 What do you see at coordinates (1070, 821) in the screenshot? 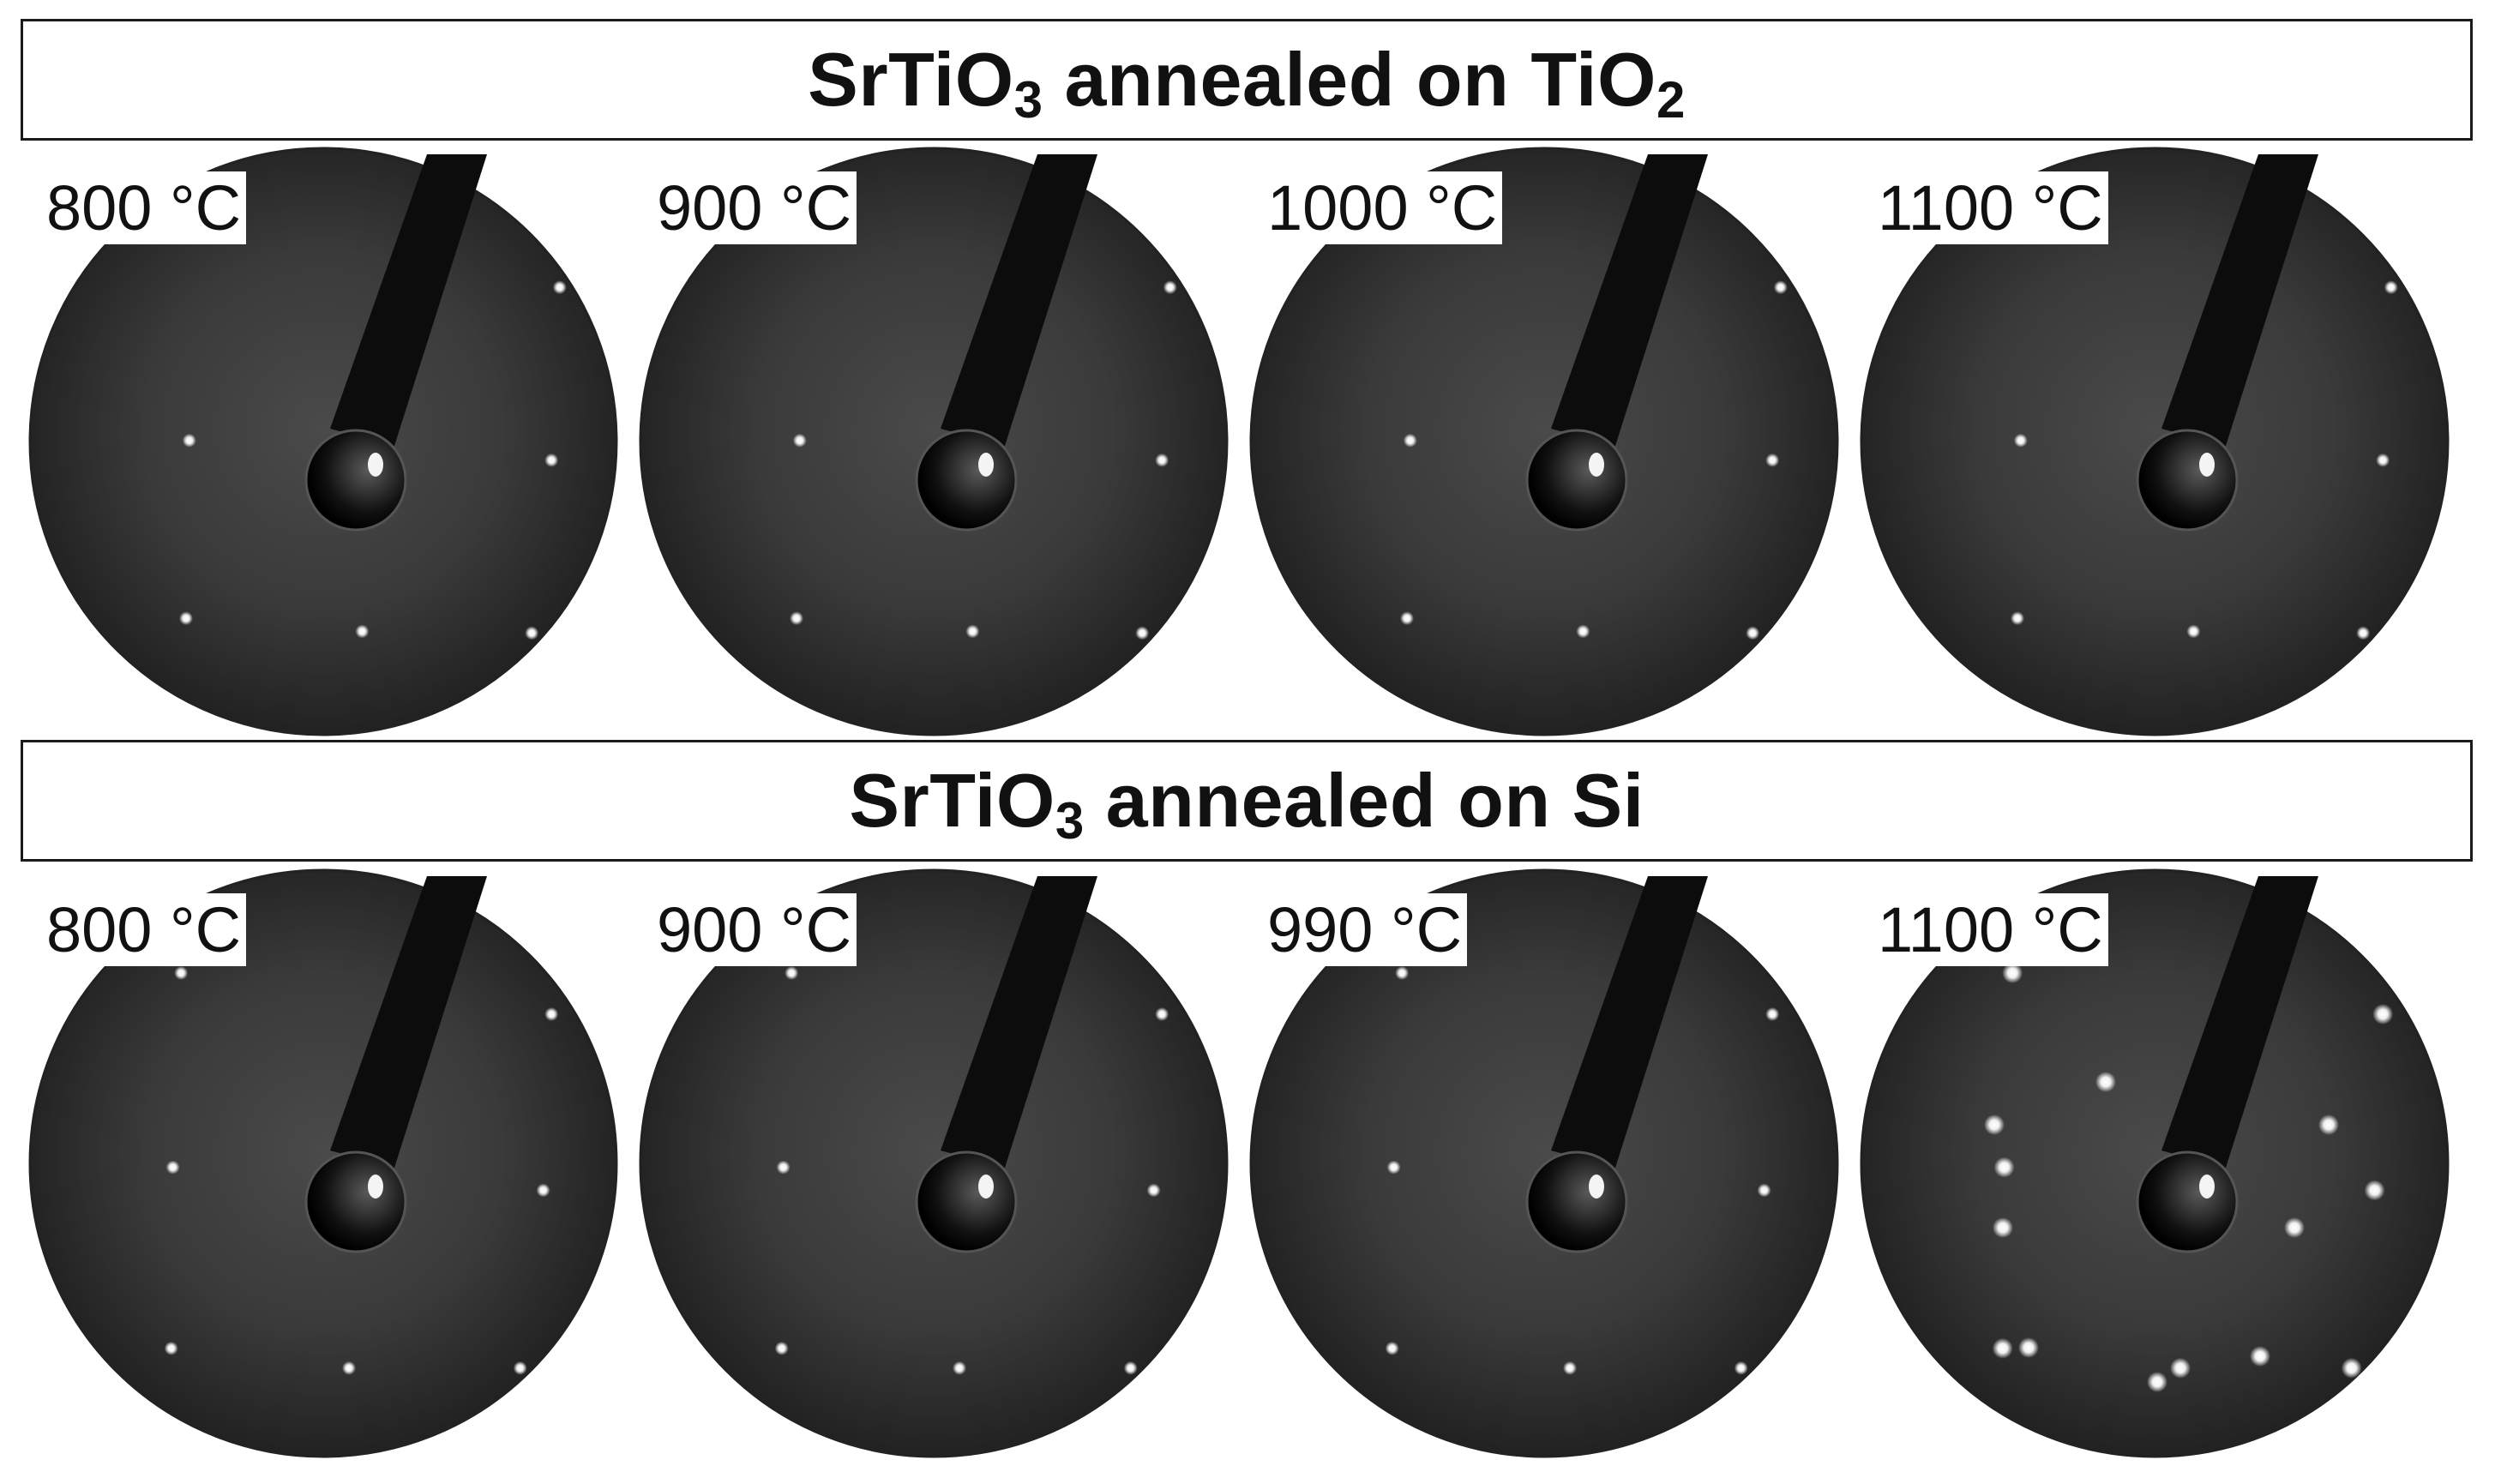
I see `row2-title-sub1: 3` at bounding box center [1070, 821].